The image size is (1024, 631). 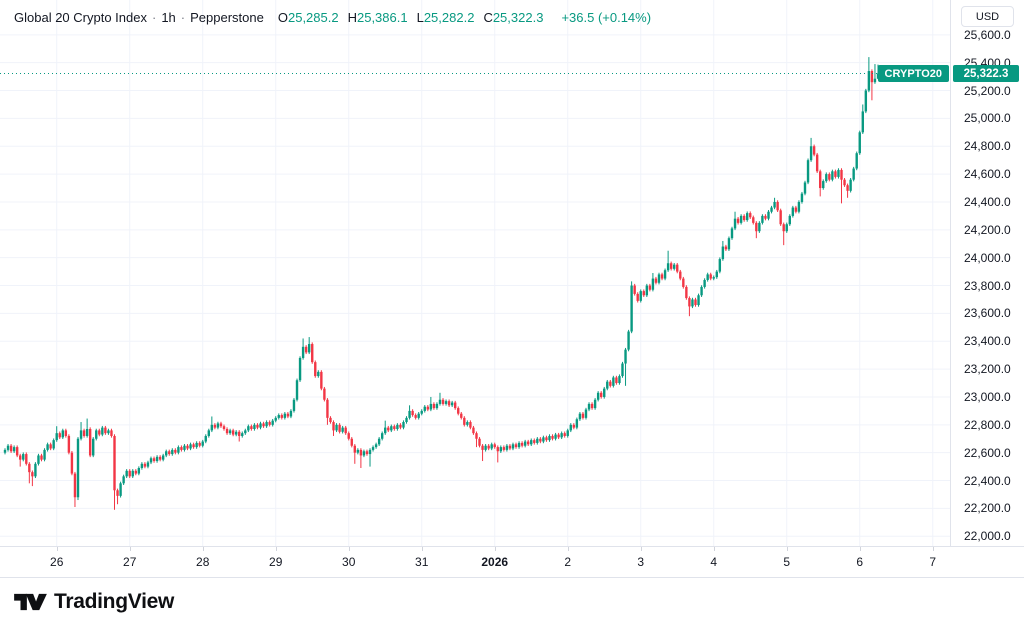 What do you see at coordinates (714, 562) in the screenshot?
I see `time-tick-label: 4` at bounding box center [714, 562].